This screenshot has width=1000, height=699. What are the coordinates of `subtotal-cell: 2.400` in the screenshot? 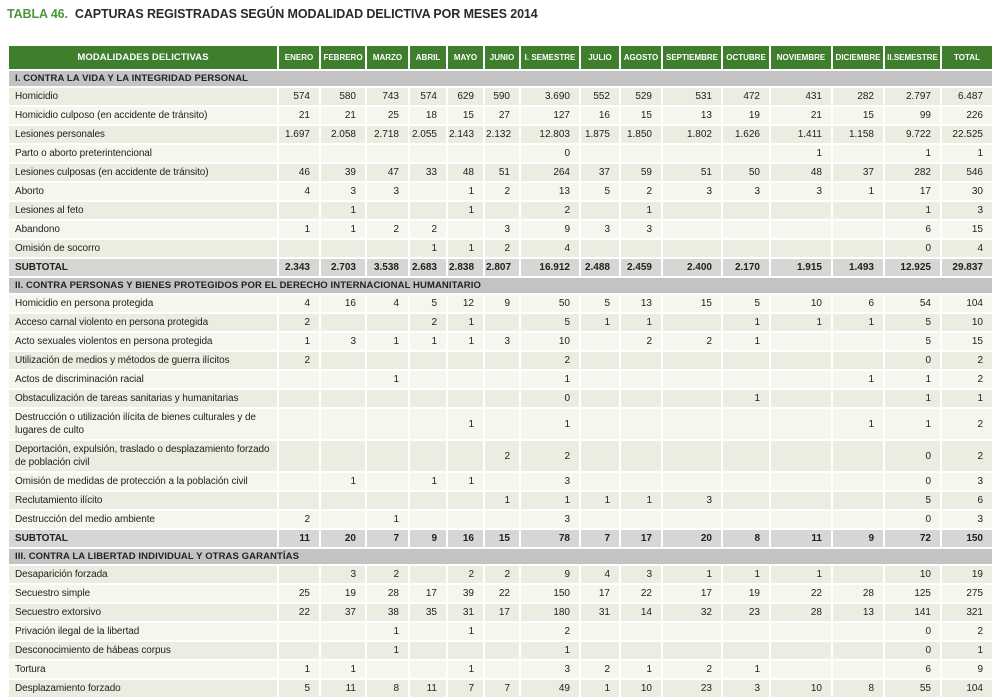 It's located at (692, 267).